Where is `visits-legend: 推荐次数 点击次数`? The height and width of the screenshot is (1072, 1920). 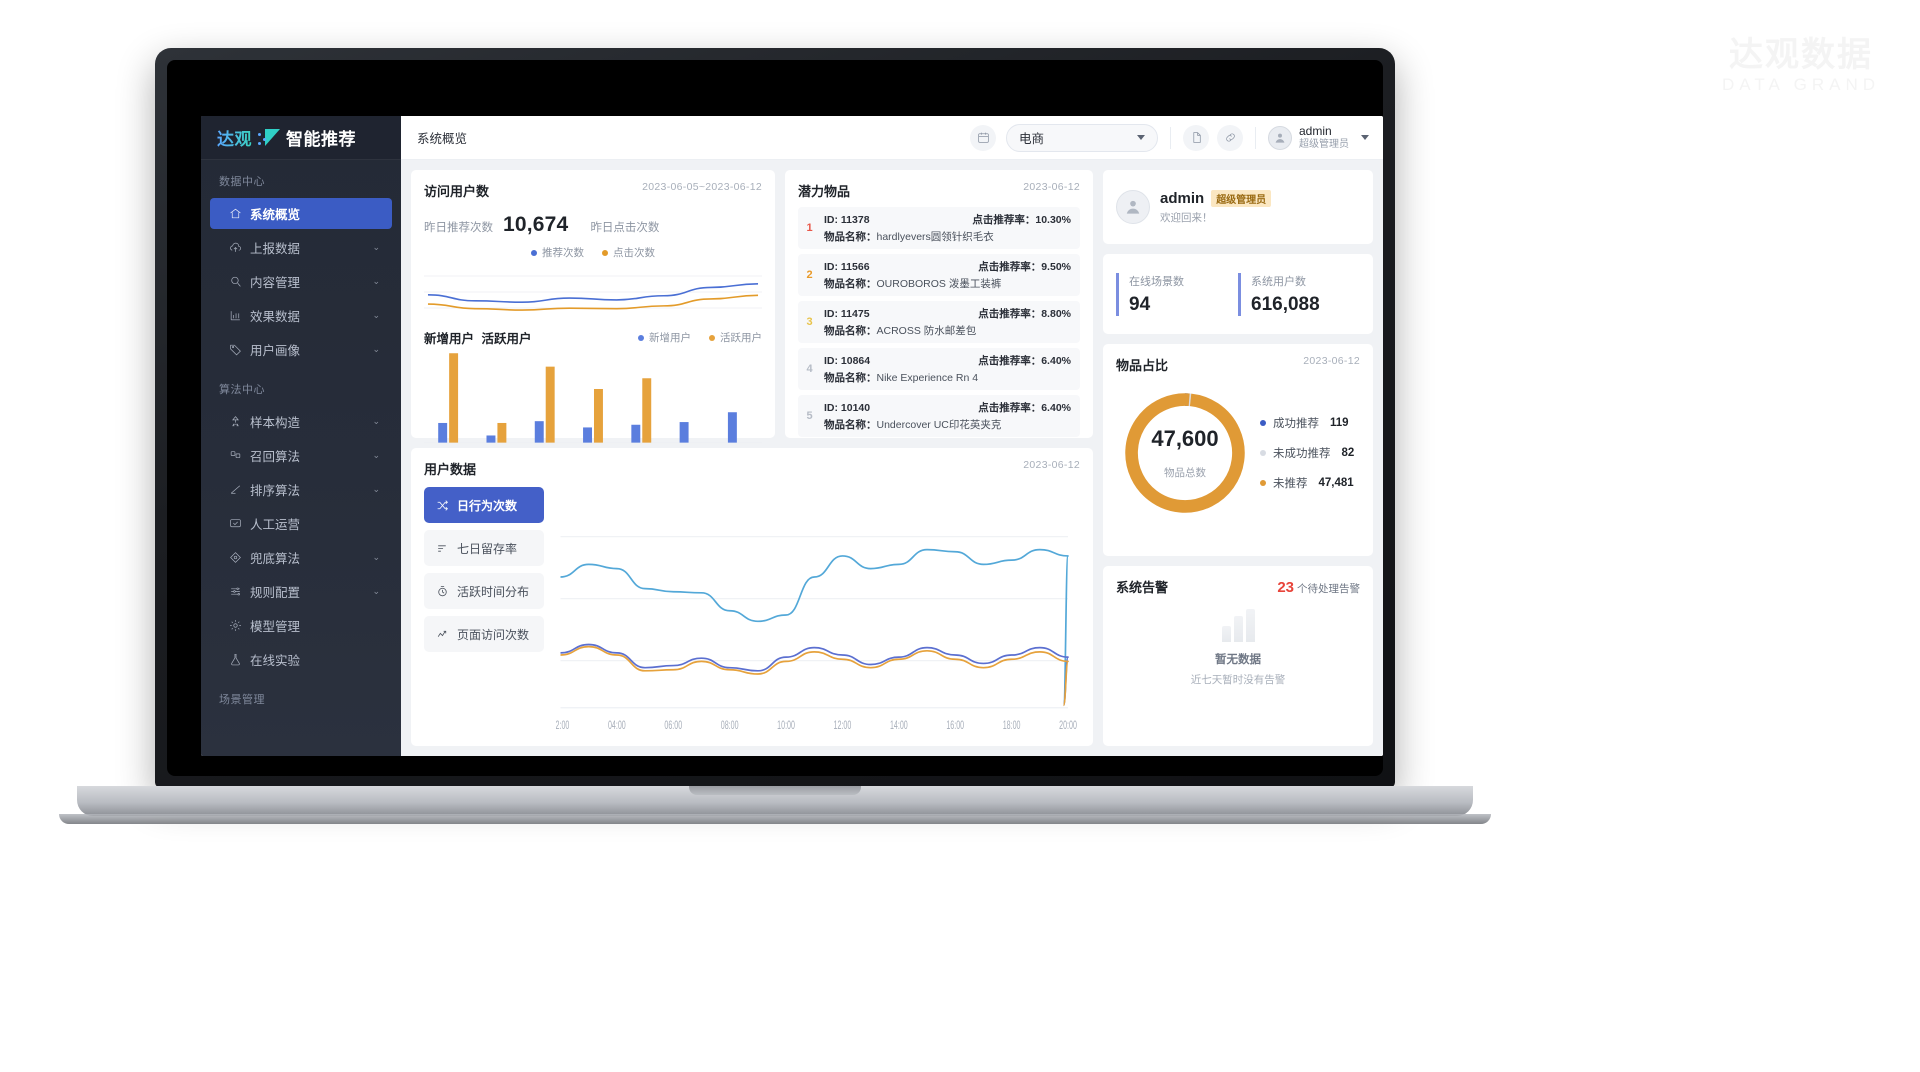 visits-legend: 推荐次数 点击次数 is located at coordinates (593, 252).